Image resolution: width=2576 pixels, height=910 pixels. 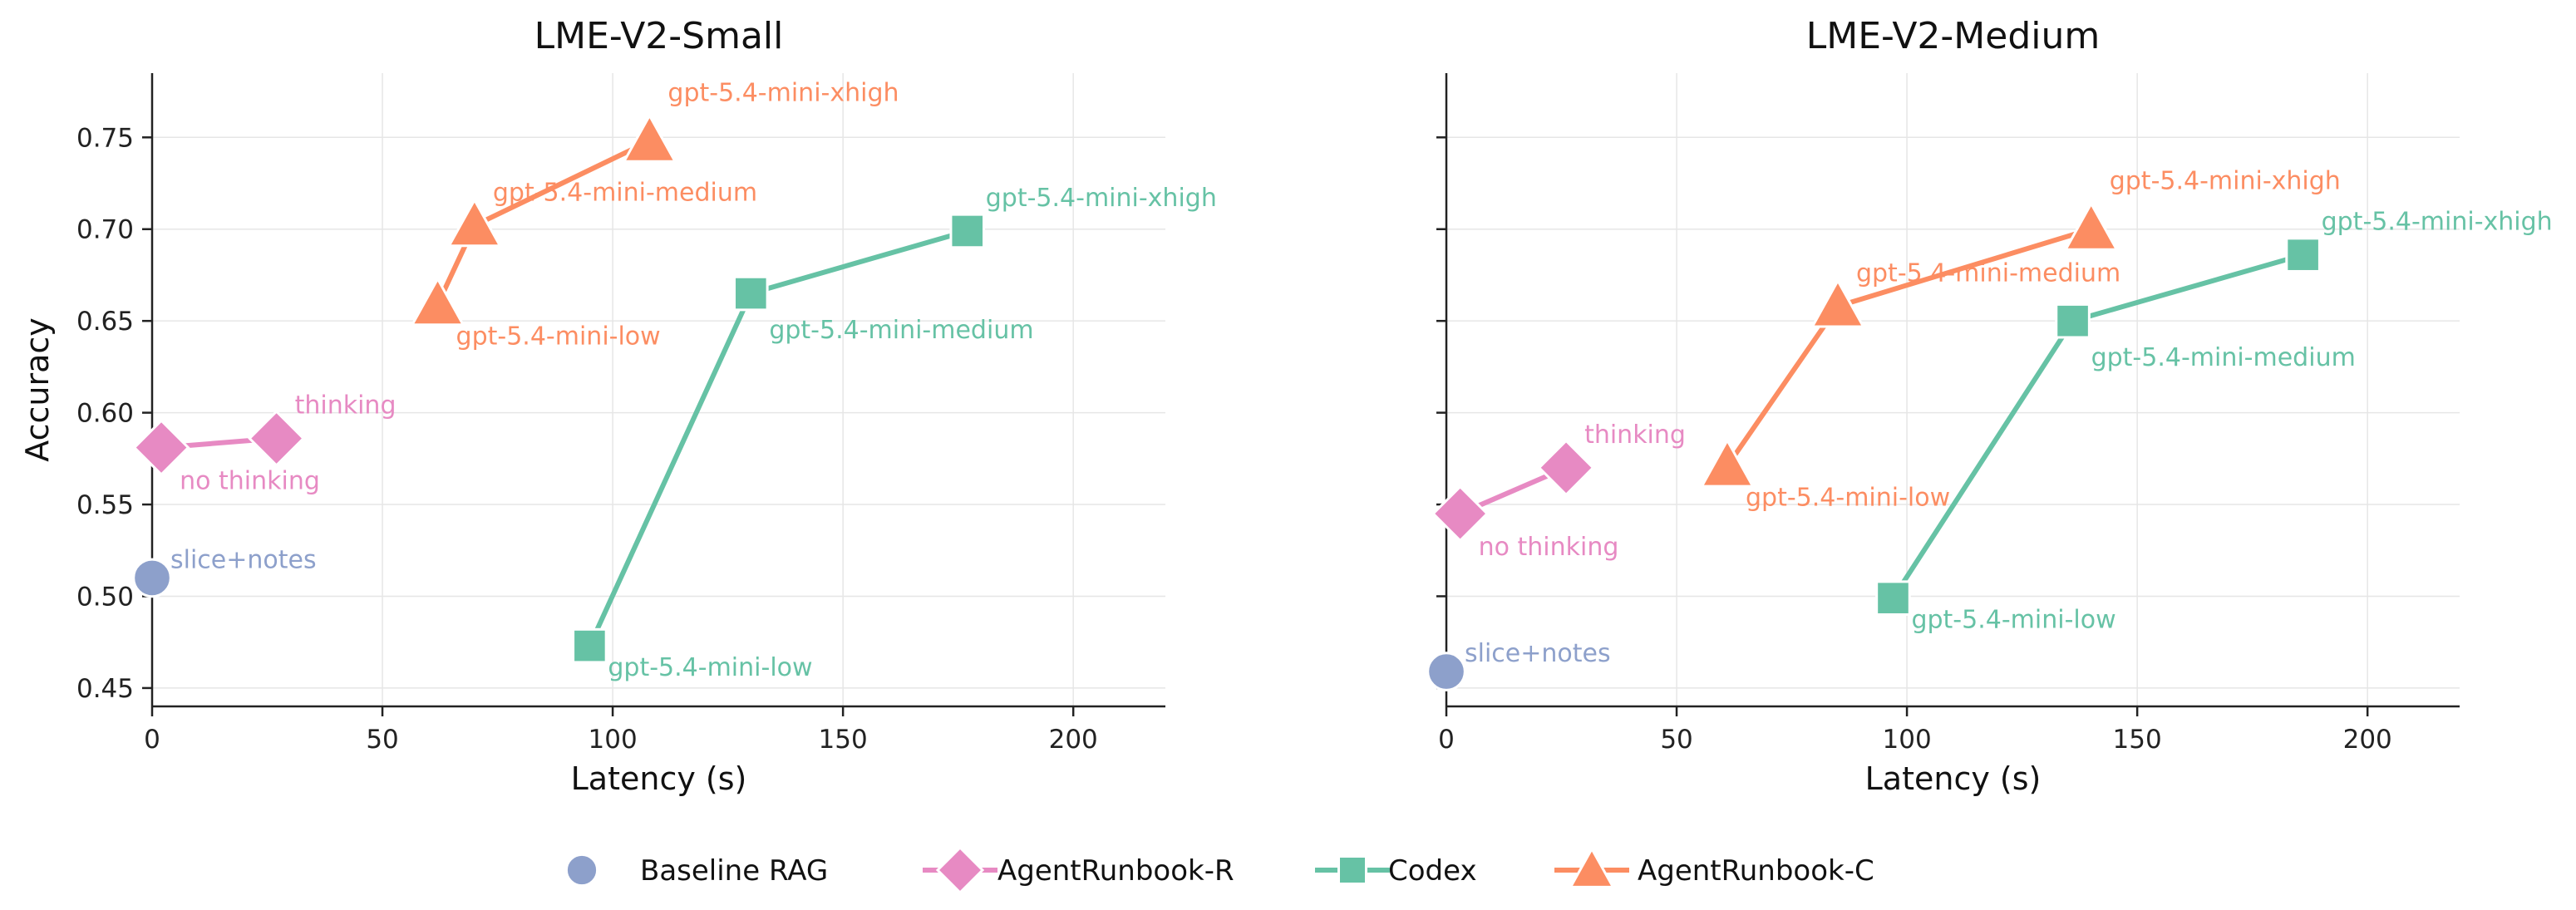 I want to click on legend-item: Codex, so click(x=1396, y=871).